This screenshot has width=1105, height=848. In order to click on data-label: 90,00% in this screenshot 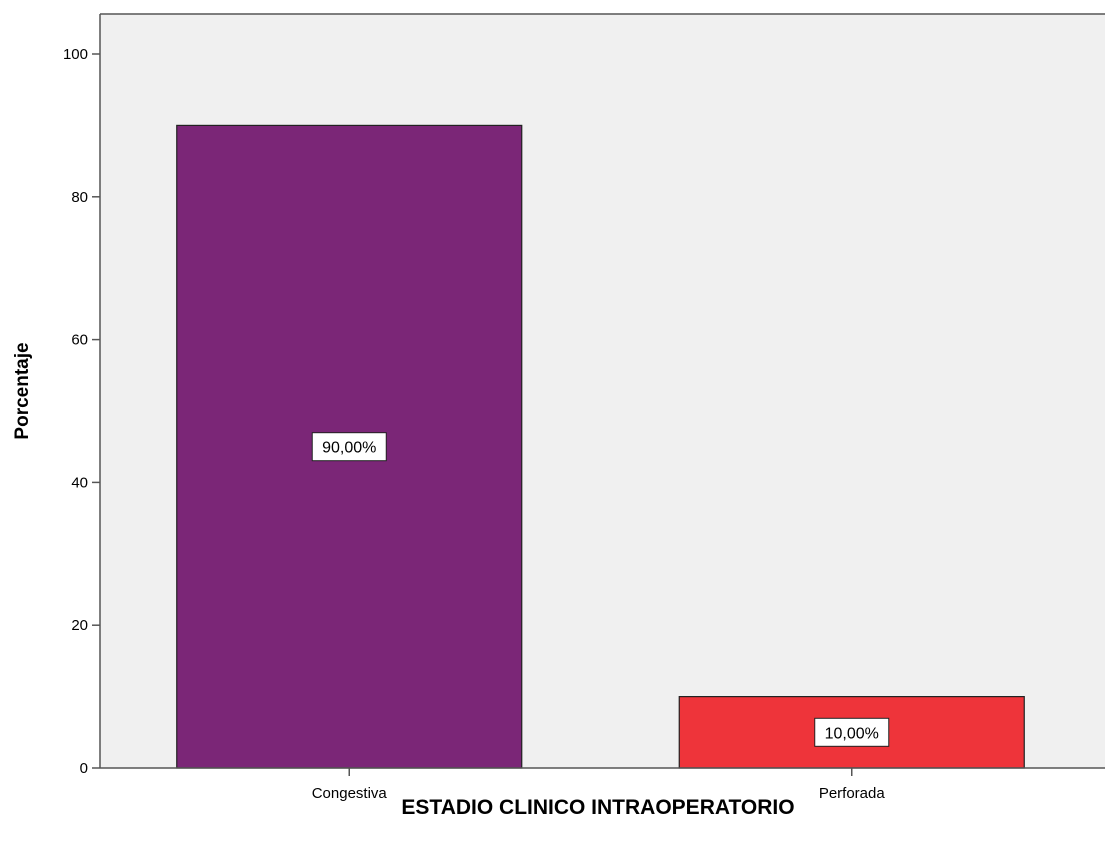, I will do `click(349, 448)`.